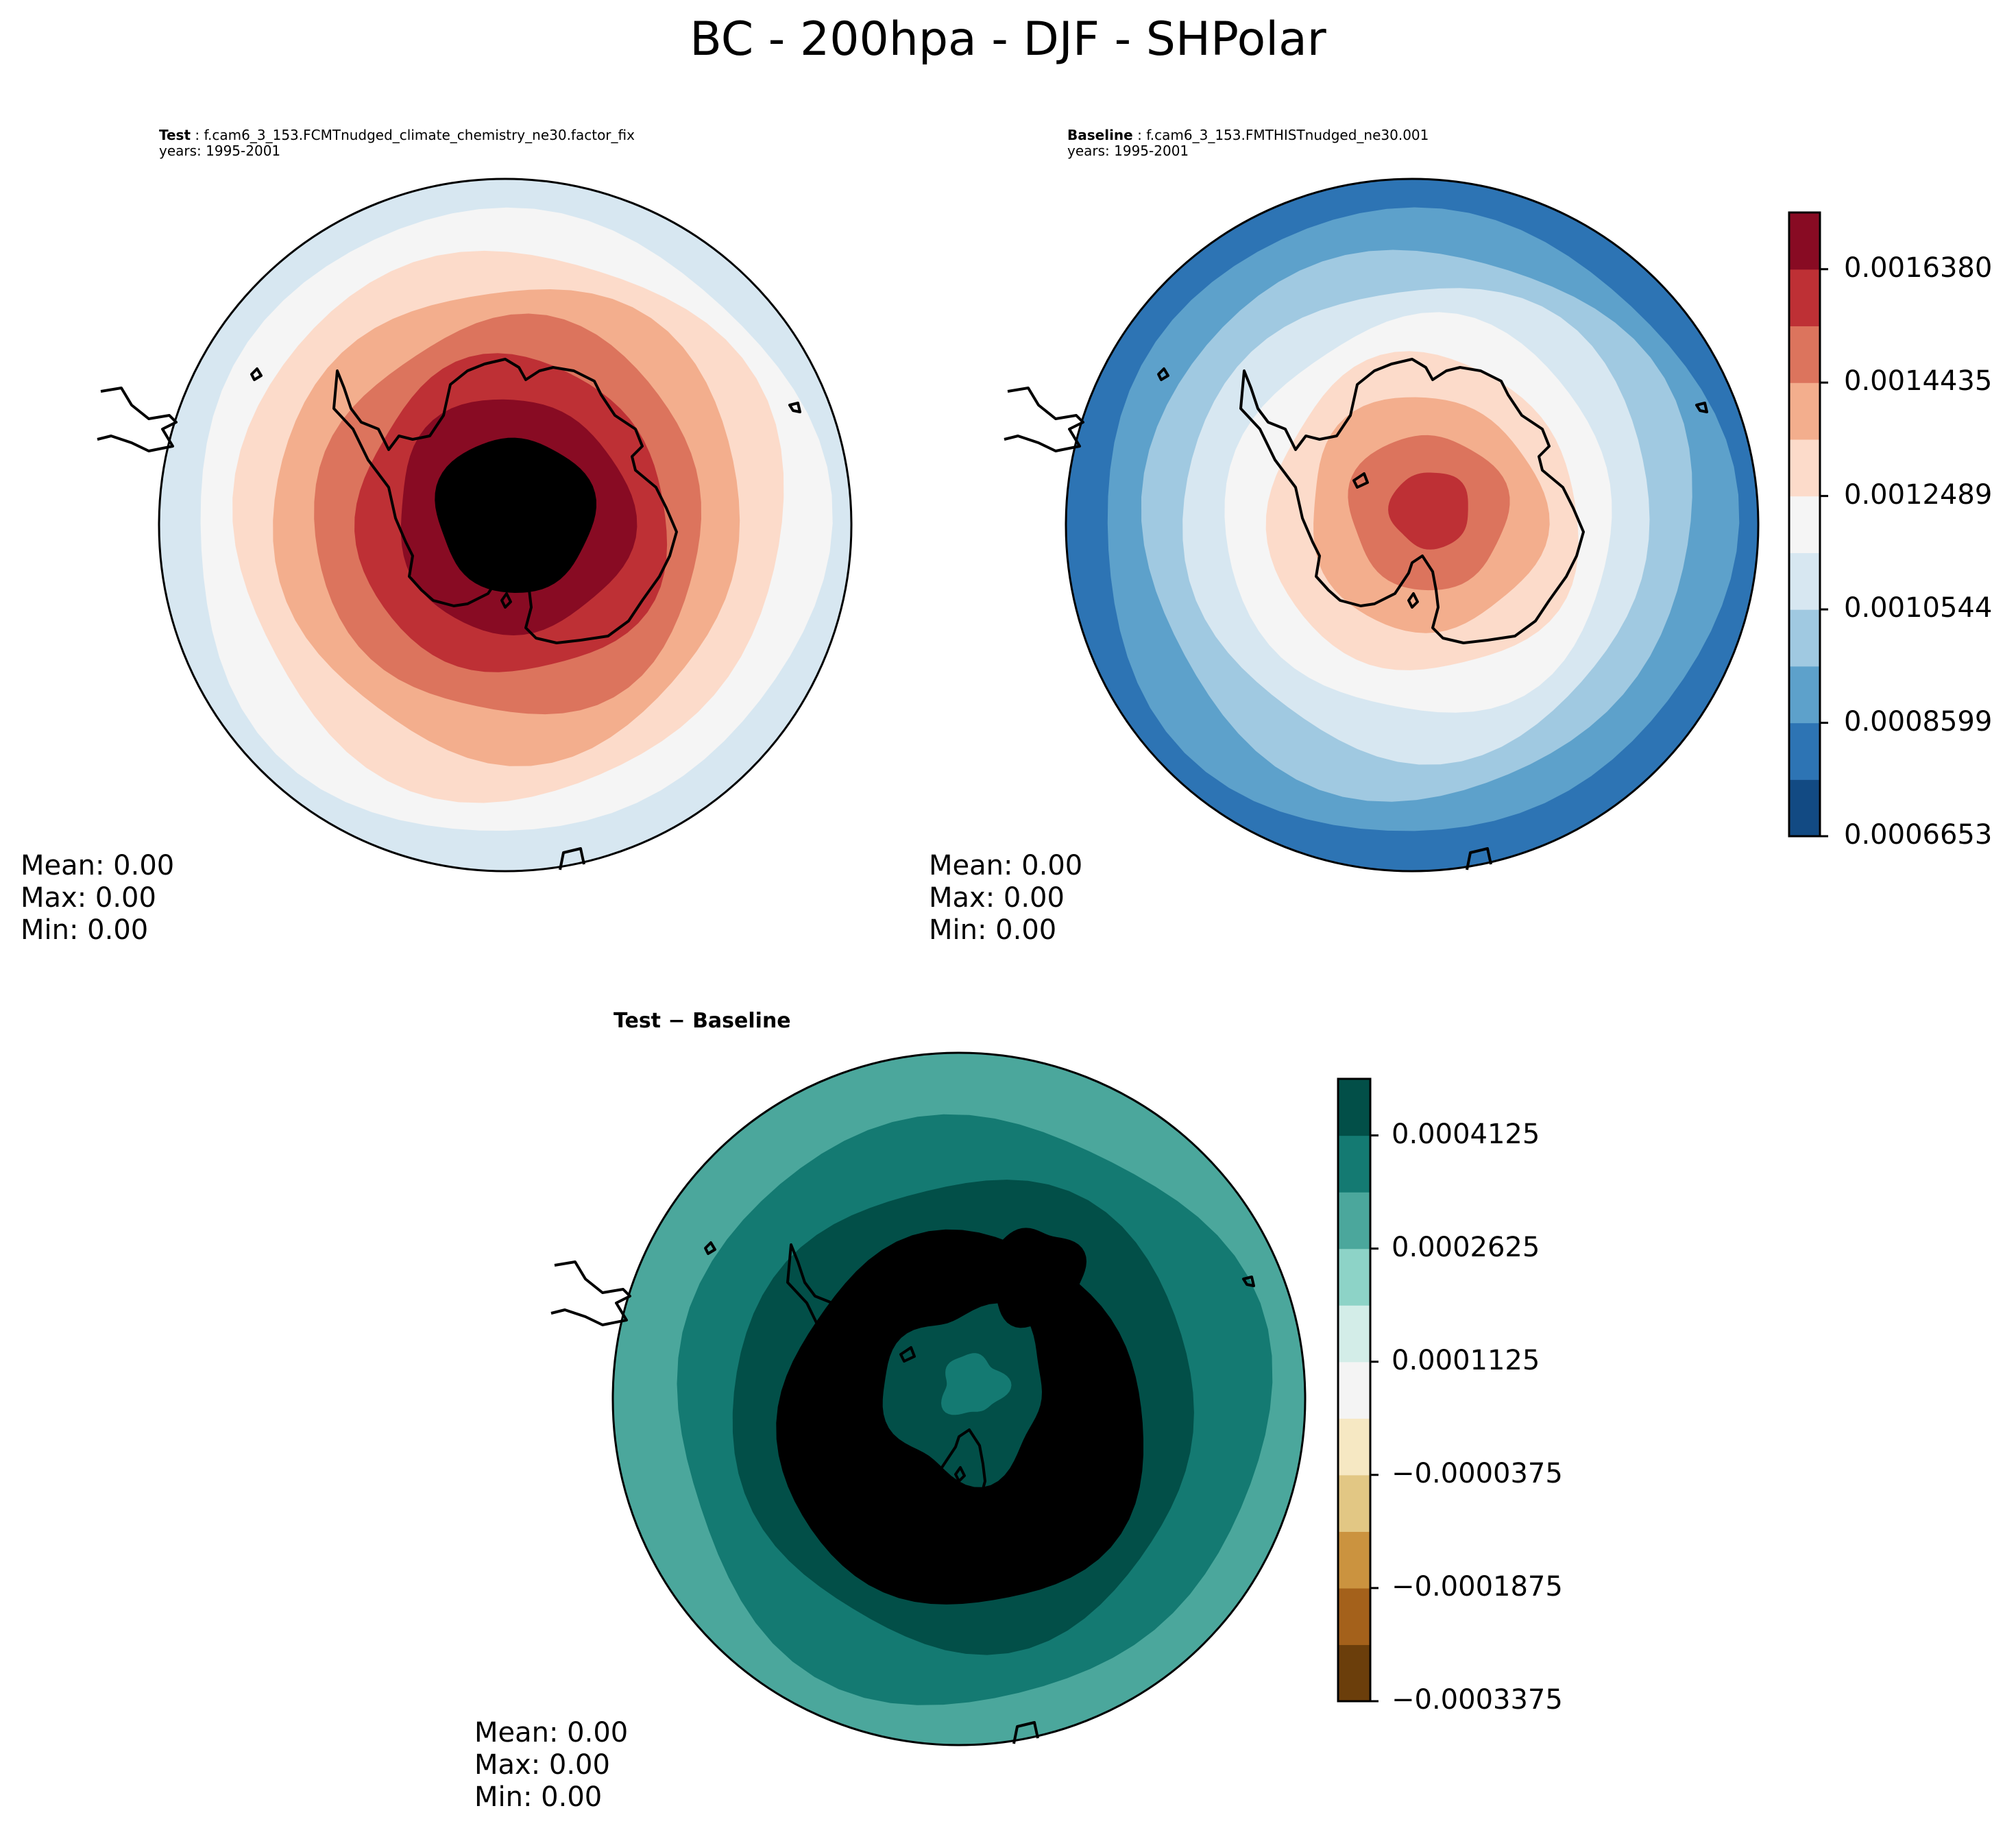 This screenshot has height=1828, width=2016. I want to click on colorbar-main, so click(1808, 524).